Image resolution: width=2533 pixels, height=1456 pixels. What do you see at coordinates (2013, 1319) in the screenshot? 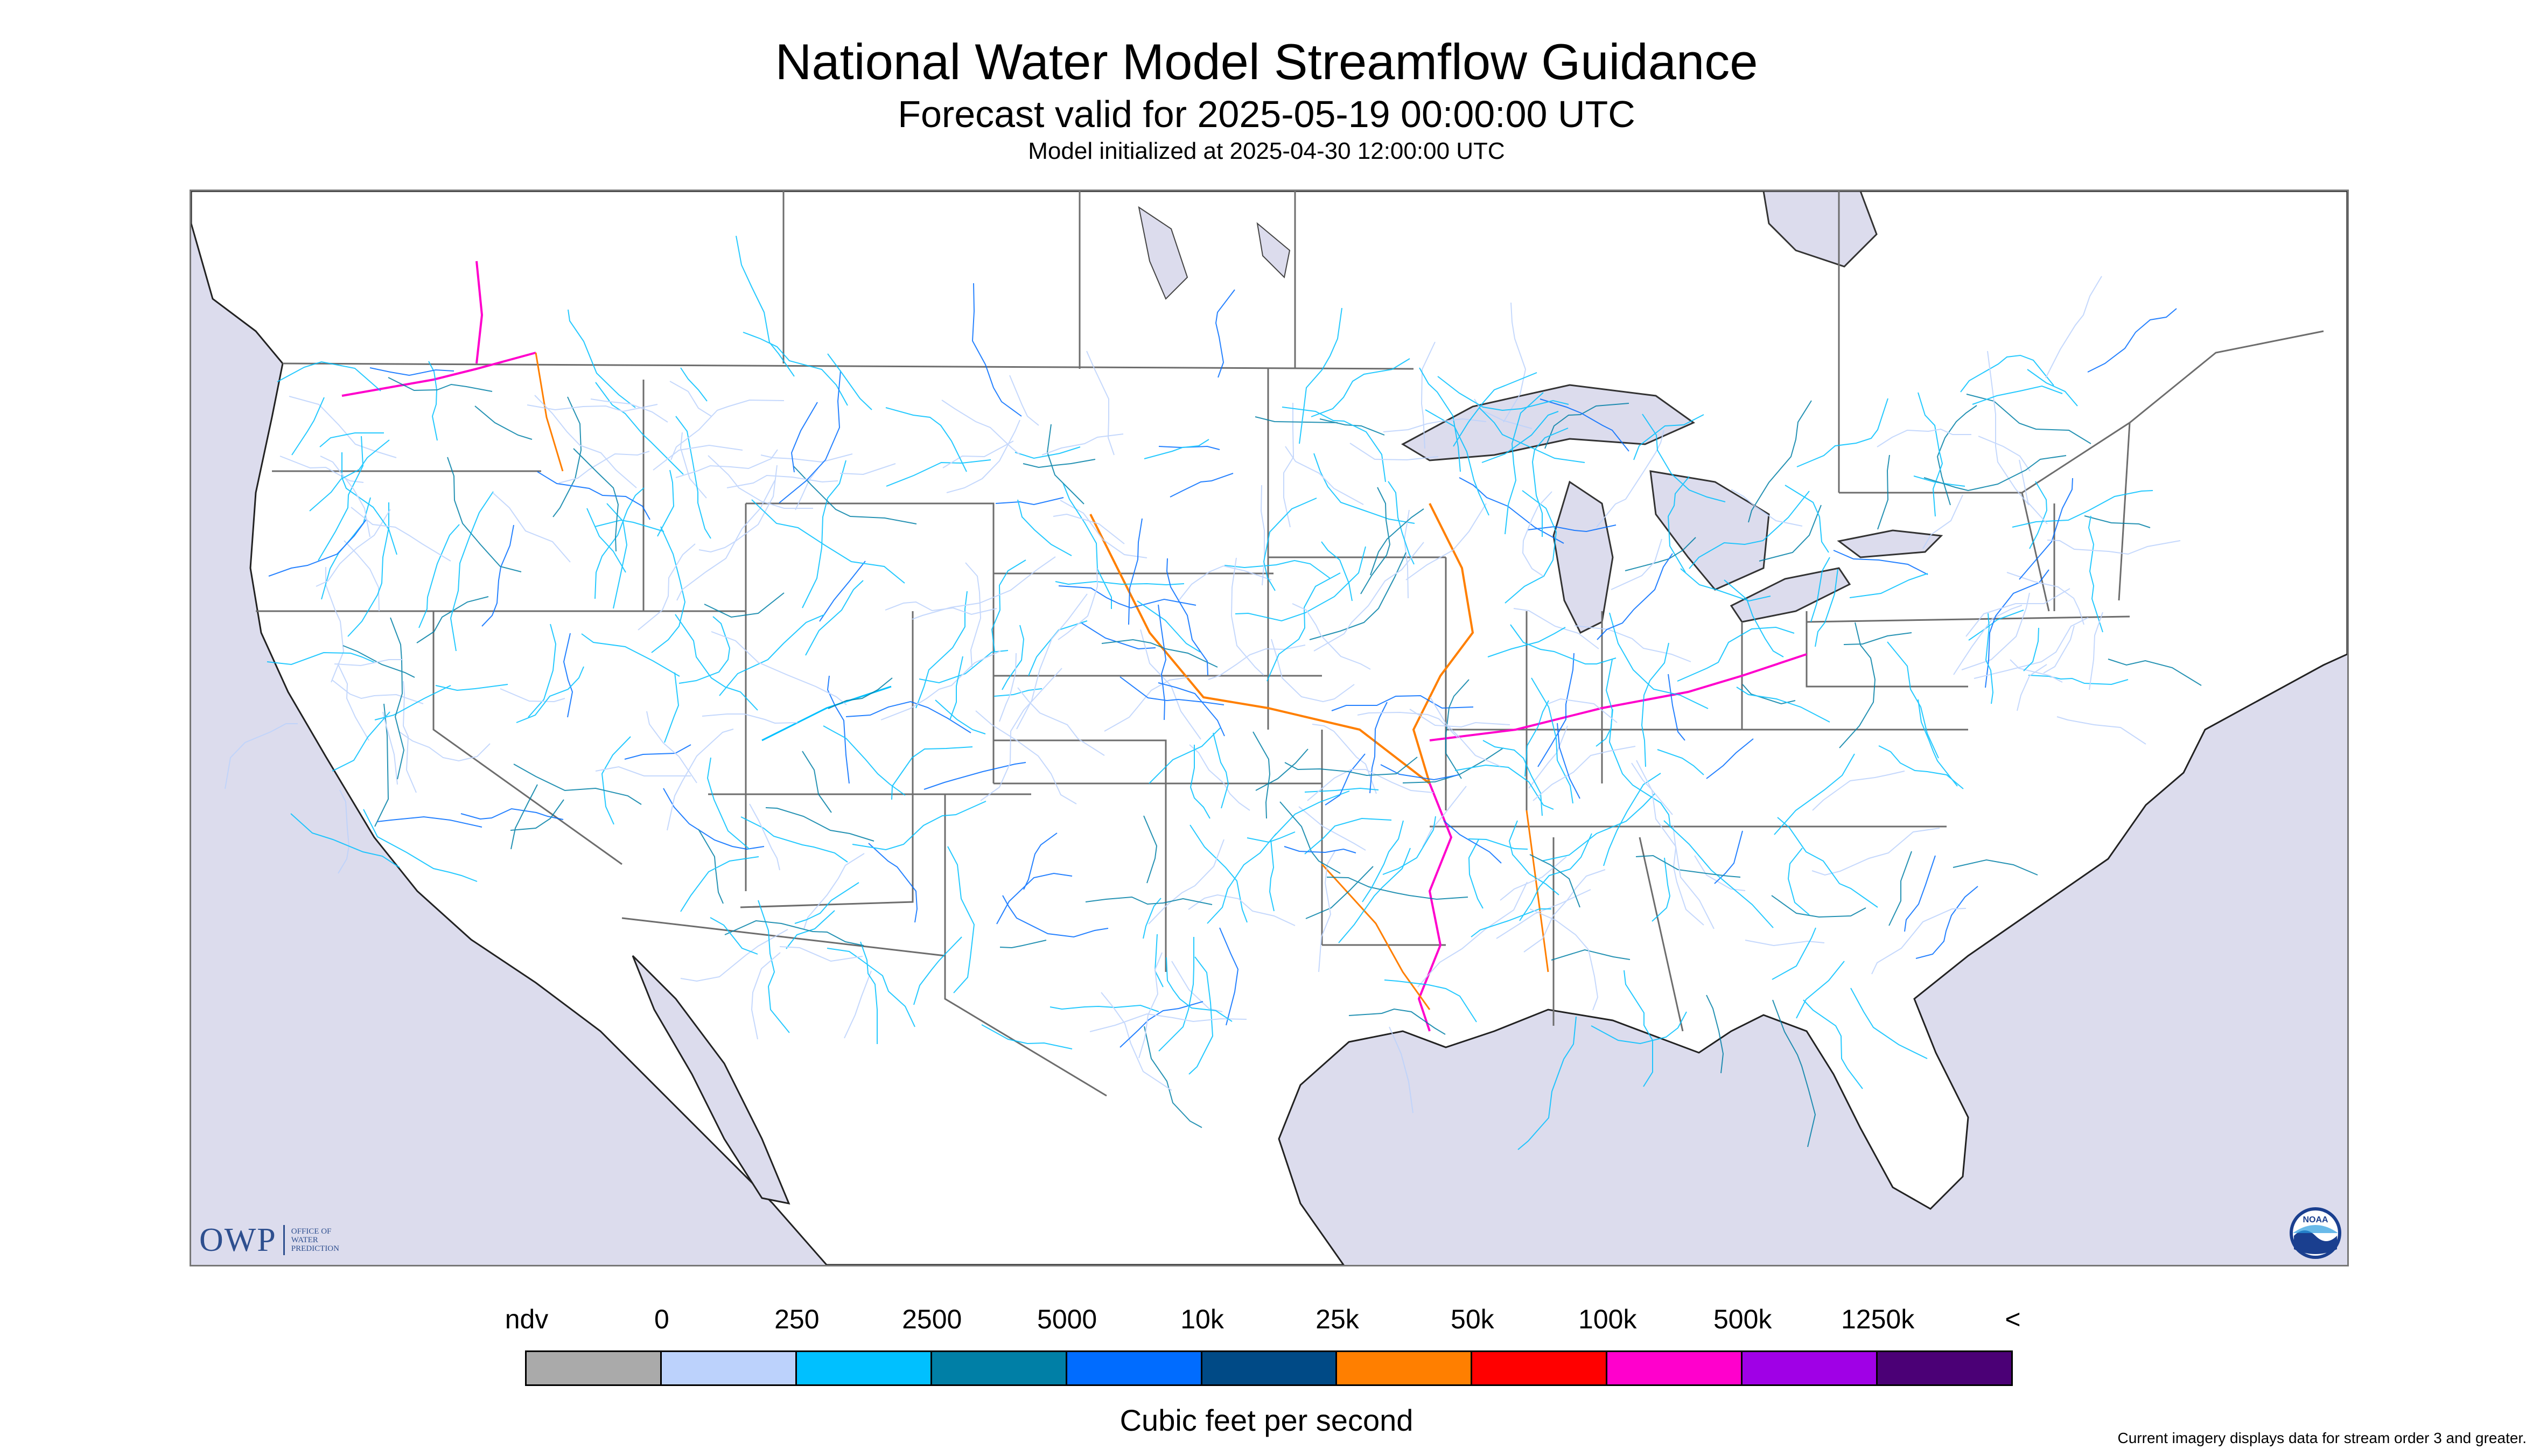
I see `legend-label: <` at bounding box center [2013, 1319].